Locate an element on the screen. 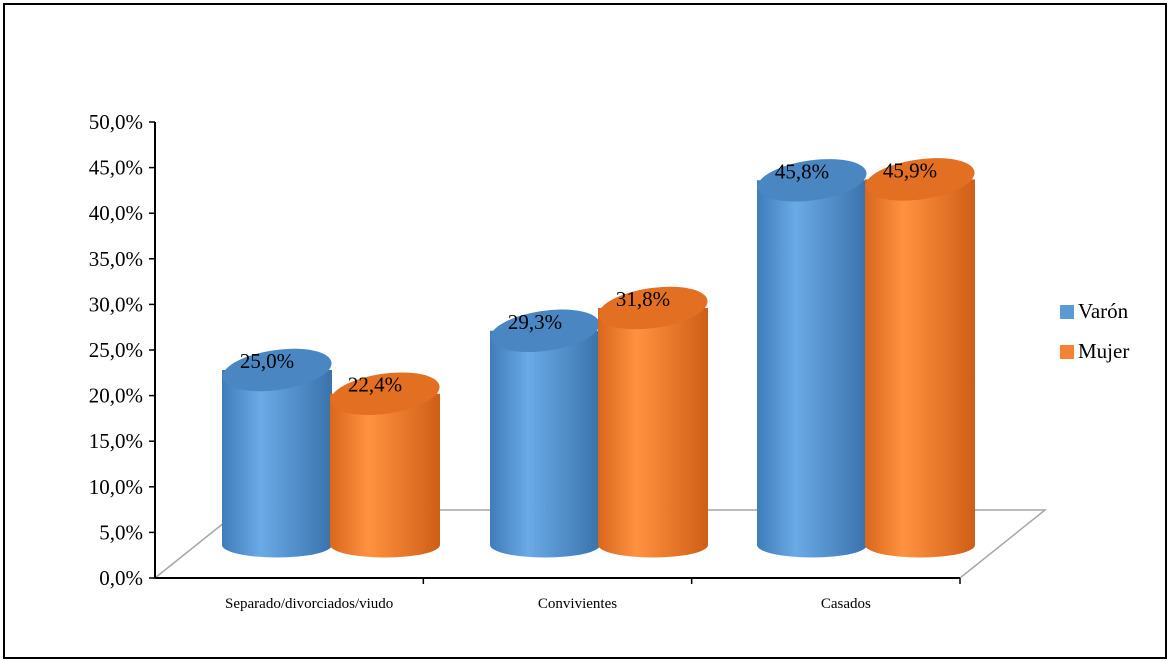  x-tick-label: Convivientes is located at coordinates (577, 604).